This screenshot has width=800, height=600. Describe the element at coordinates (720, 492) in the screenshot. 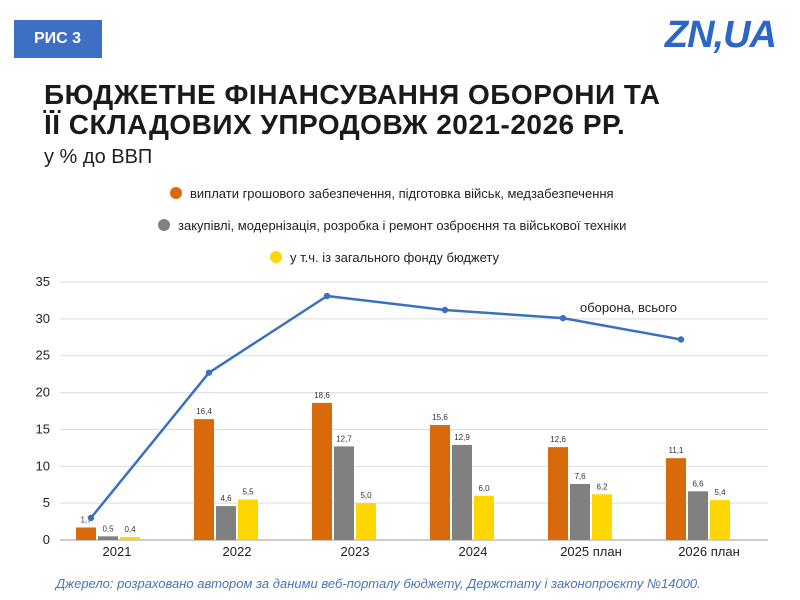

I see `bar-value-label: 5,4` at that location.